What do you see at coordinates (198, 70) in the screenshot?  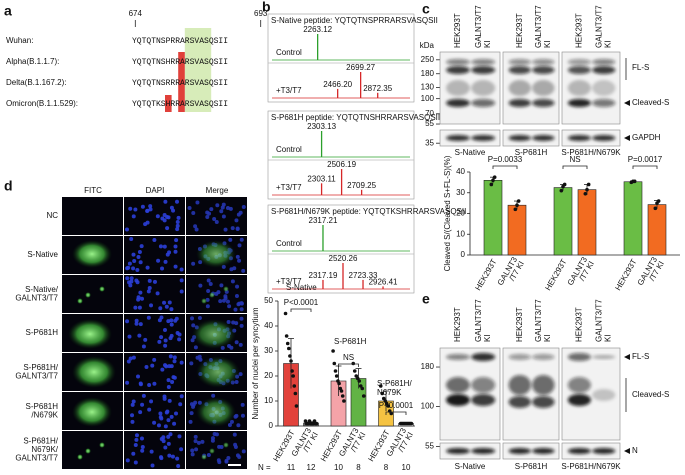 I see `motif-highlight` at bounding box center [198, 70].